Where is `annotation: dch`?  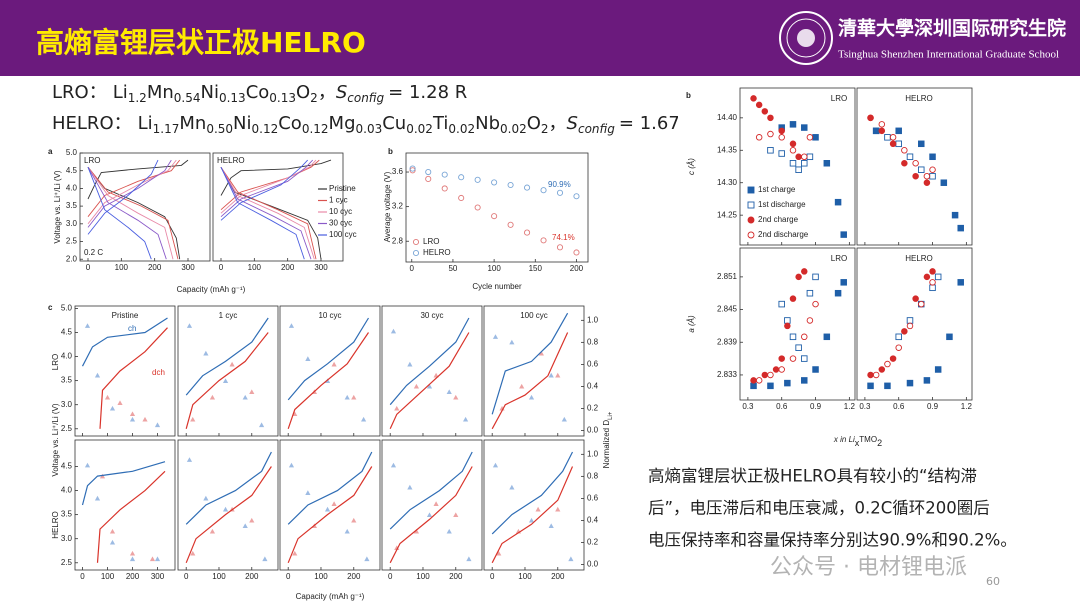 annotation: dch is located at coordinates (158, 372).